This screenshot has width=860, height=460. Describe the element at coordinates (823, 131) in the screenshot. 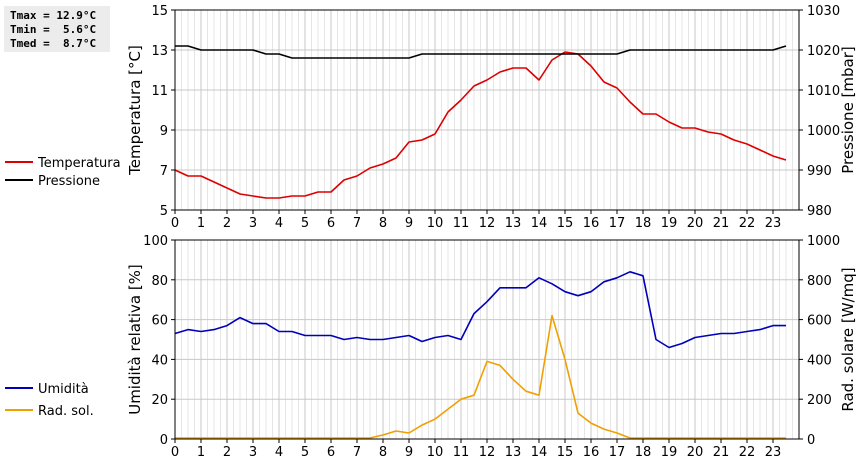

I see `panel1-y-right-tick-label: 1000` at that location.